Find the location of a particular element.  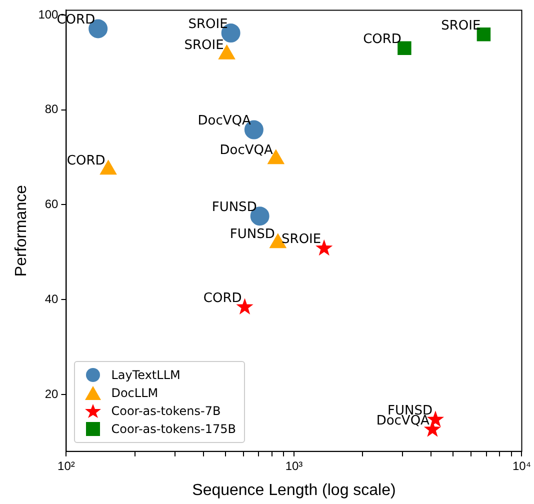

y-tick-label: 100 is located at coordinates (48, 14).